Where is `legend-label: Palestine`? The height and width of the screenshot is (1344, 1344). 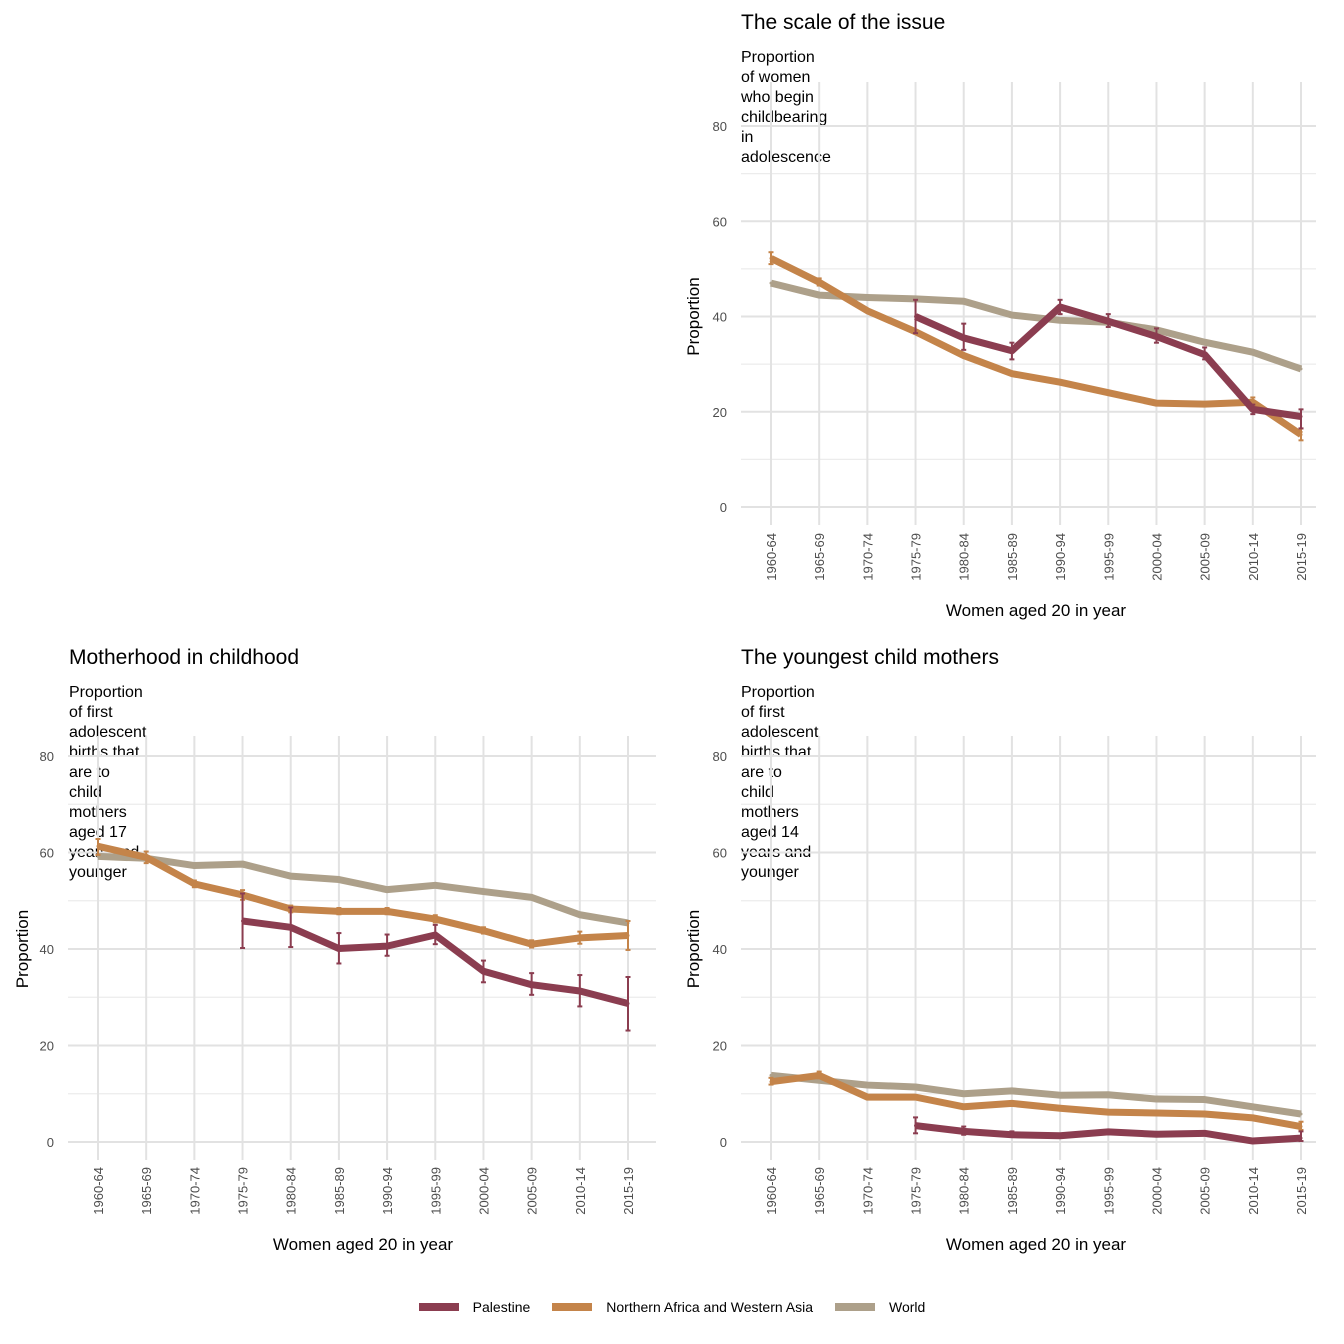 legend-label: Palestine is located at coordinates (501, 1307).